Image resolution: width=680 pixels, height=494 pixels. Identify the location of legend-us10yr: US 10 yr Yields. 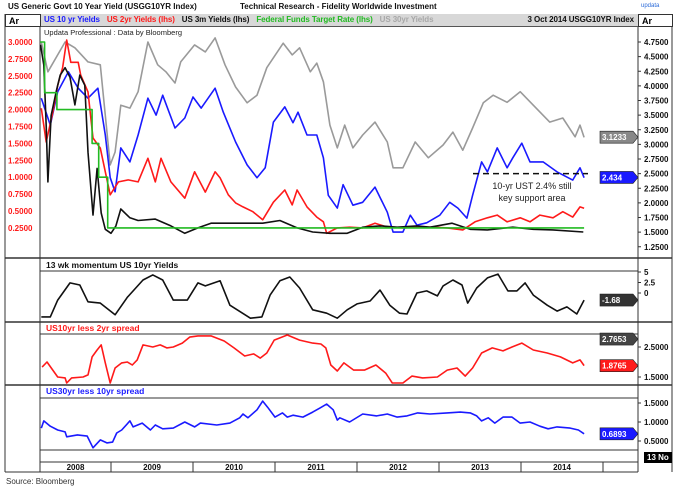
(72, 19).